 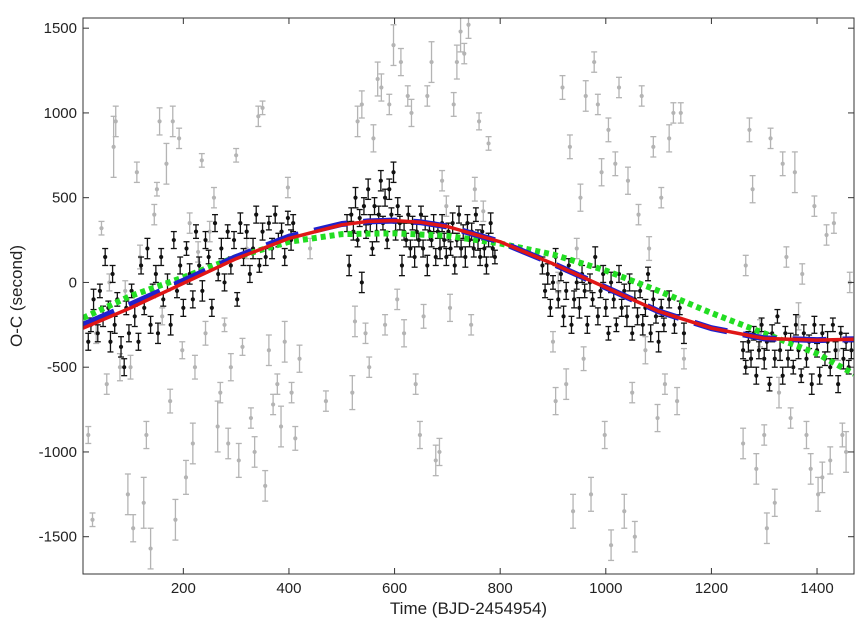 I want to click on y-tick-label: 500, so click(x=64, y=198).